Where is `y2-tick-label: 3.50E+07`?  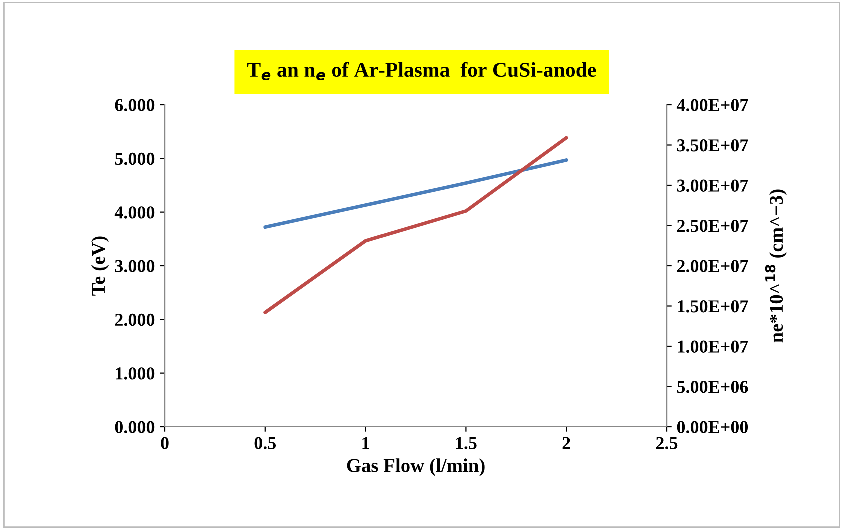
y2-tick-label: 3.50E+07 is located at coordinates (712, 146).